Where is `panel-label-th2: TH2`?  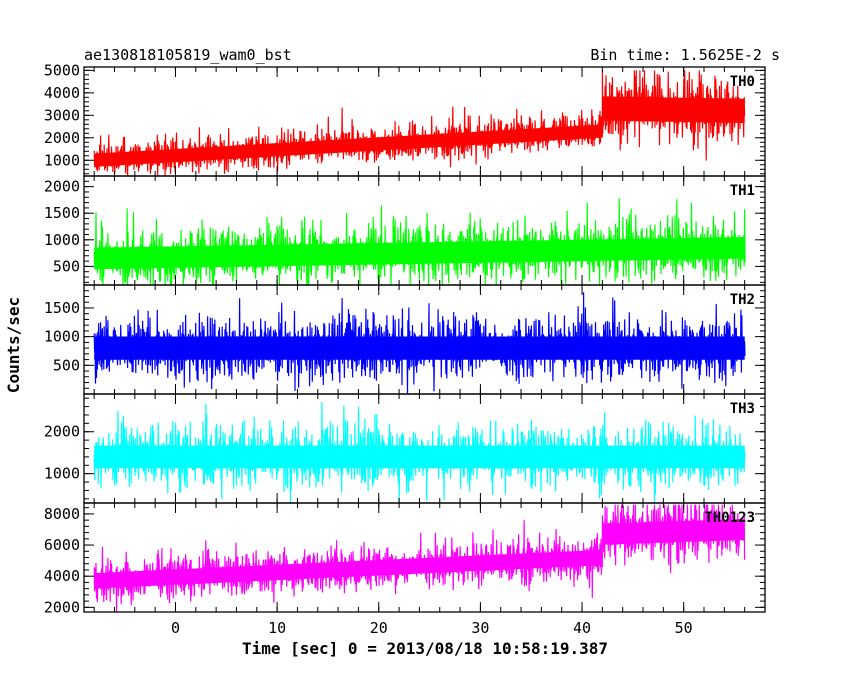
panel-label-th2: TH2 is located at coordinates (742, 300).